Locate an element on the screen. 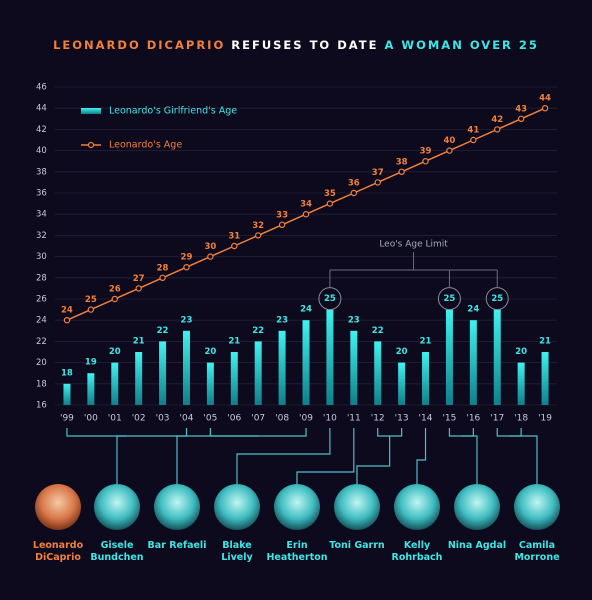 This screenshot has width=592, height=600. data-label: 19 is located at coordinates (91, 363).